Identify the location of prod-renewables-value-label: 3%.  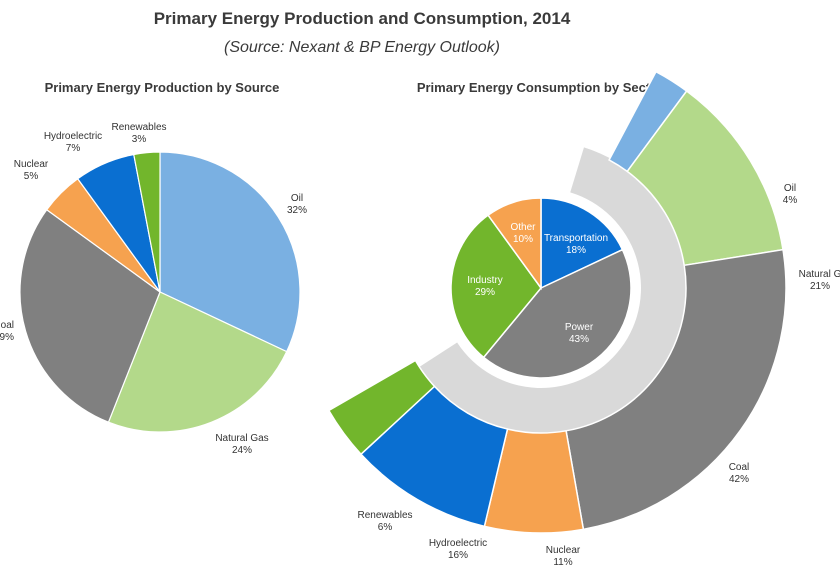
(139, 139).